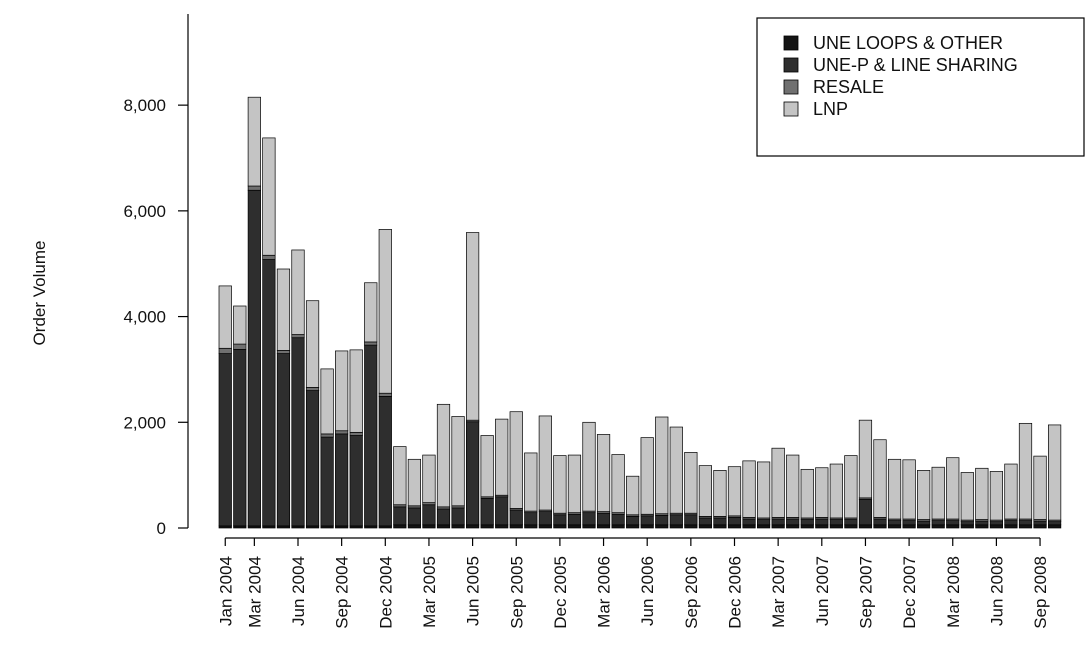 The image size is (1086, 666). I want to click on x-tick-label: Sep 2004, so click(342, 592).